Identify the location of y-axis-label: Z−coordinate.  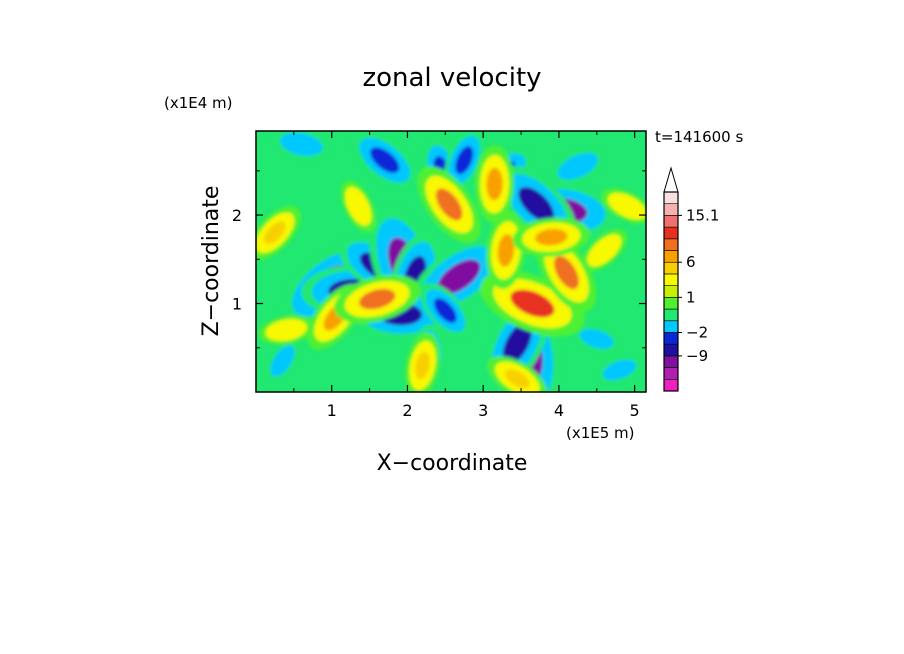
(211, 261).